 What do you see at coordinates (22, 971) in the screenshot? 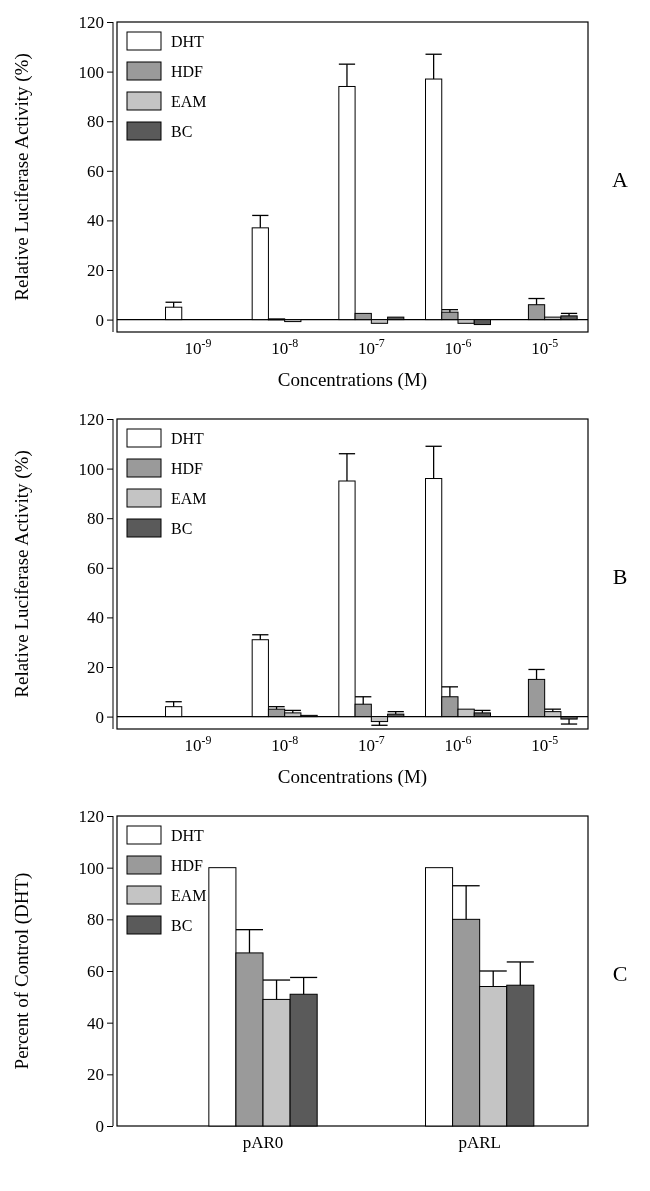
I see `y-axis-title: Percent of Control (DHT)` at bounding box center [22, 971].